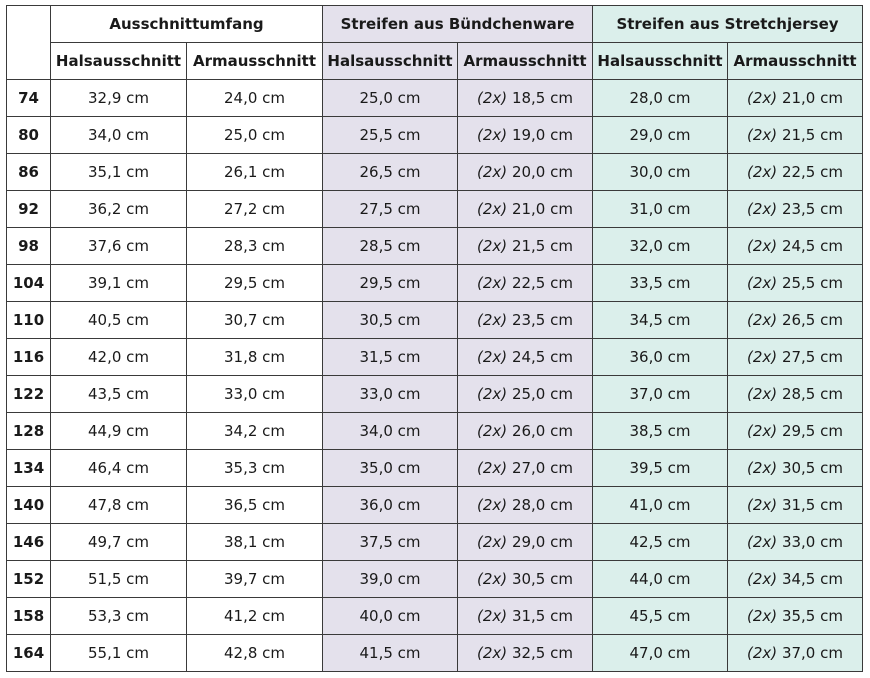 The image size is (870, 678). Describe the element at coordinates (812, 616) in the screenshot. I see `value-label: 35,5 cm` at that location.